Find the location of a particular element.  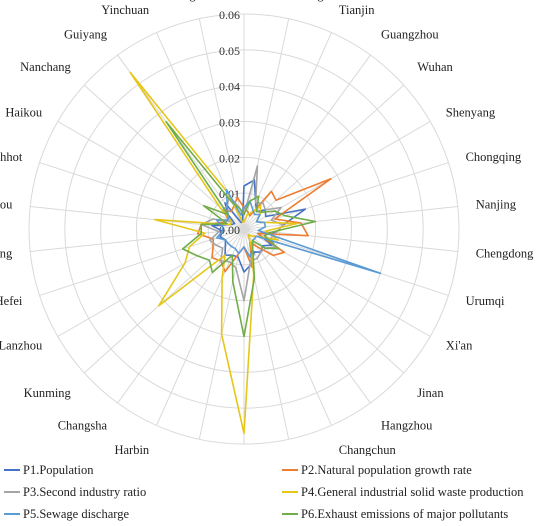

tick-label: 0.02 is located at coordinates (229, 158).